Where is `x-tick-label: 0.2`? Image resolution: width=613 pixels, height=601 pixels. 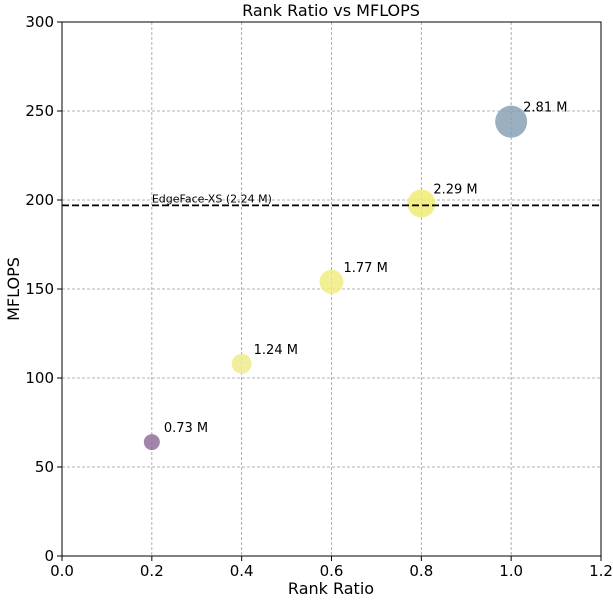
x-tick-label: 0.2 is located at coordinates (152, 571).